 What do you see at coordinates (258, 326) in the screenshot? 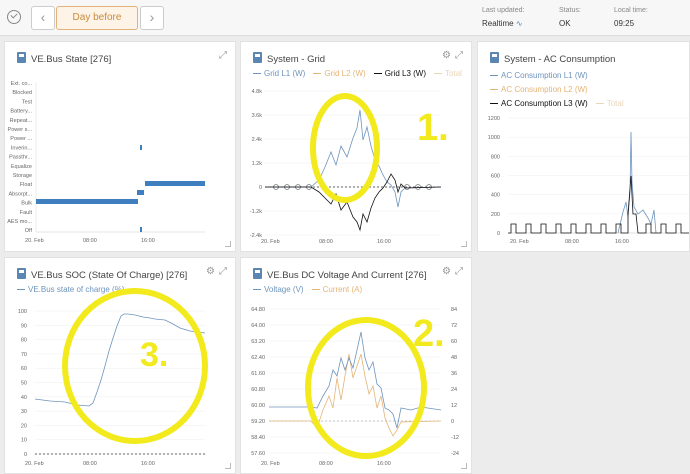
I see `y-tick: 64.00` at bounding box center [258, 326].